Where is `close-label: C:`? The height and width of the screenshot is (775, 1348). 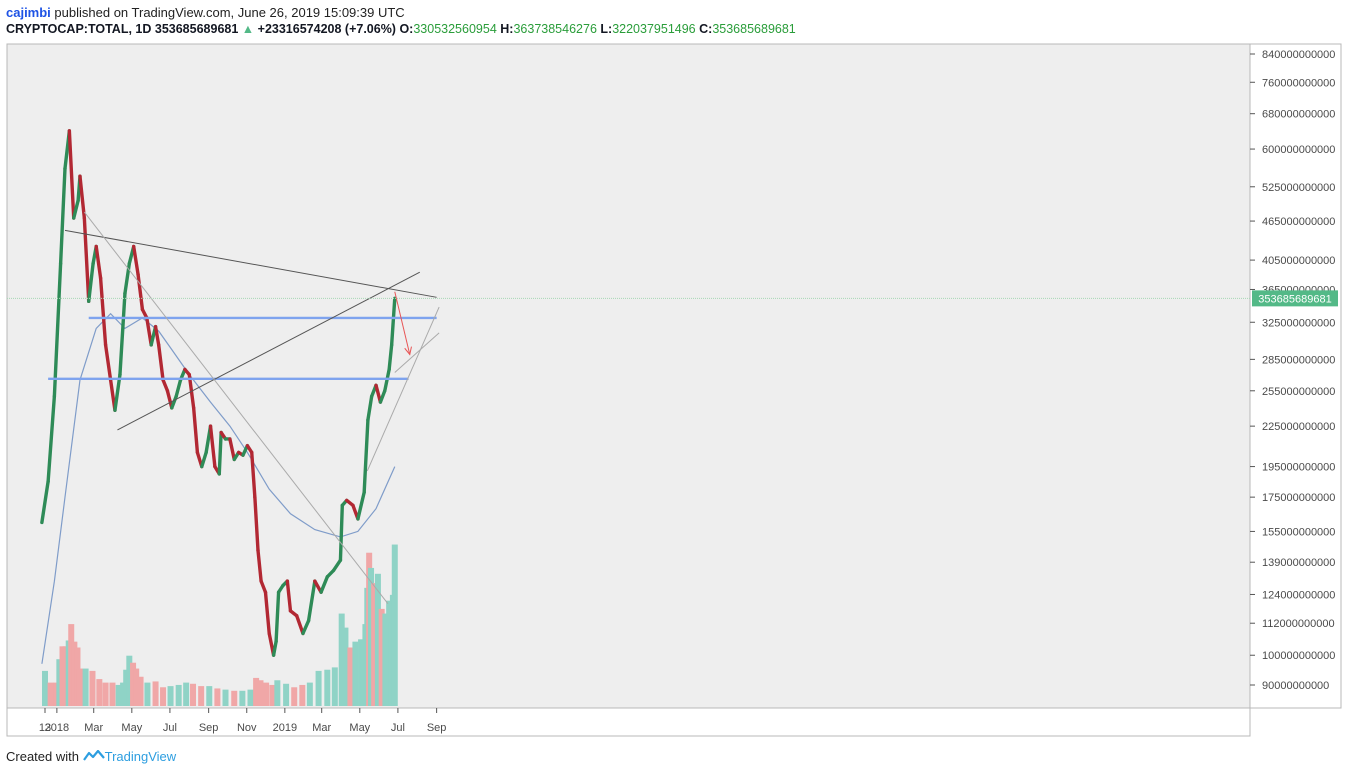 close-label: C: is located at coordinates (706, 29).